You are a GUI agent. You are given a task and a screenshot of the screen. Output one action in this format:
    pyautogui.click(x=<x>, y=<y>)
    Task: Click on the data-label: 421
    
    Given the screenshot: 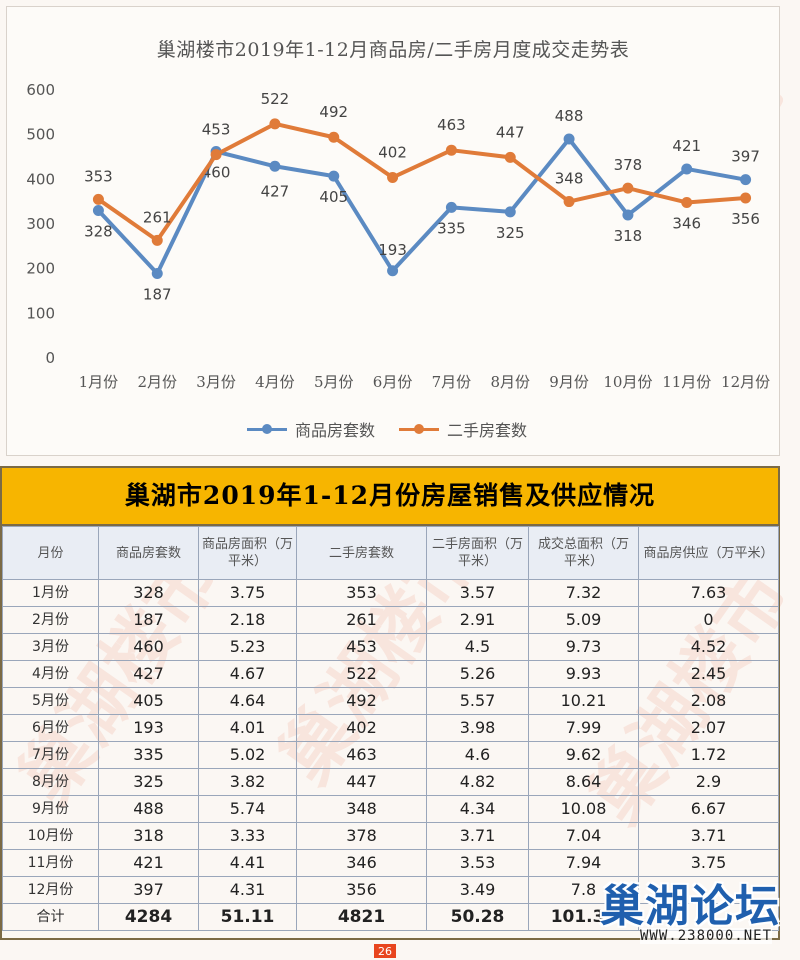 What is the action you would take?
    pyautogui.click(x=686, y=146)
    